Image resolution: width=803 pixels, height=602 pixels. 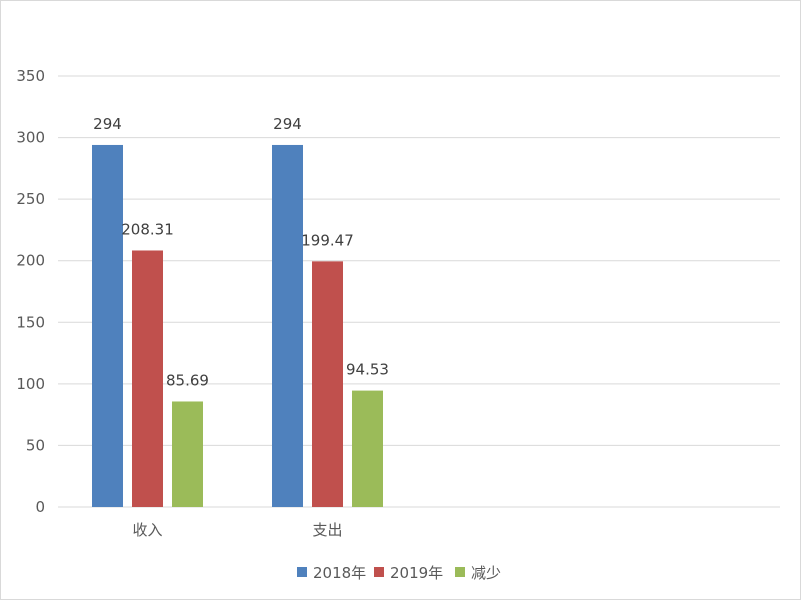 What do you see at coordinates (30, 138) in the screenshot?
I see `y-tick-label: 300` at bounding box center [30, 138].